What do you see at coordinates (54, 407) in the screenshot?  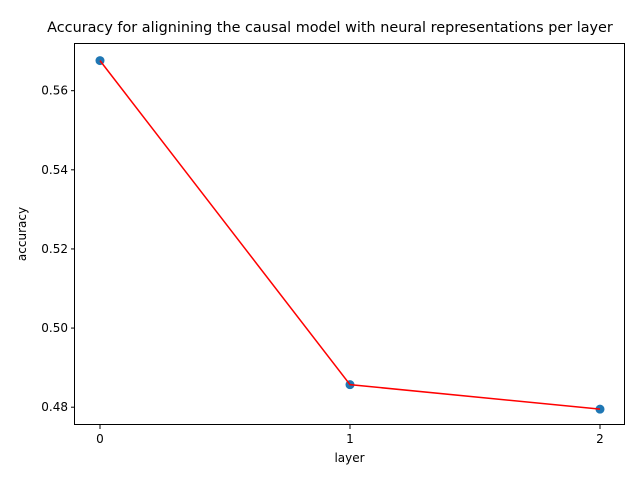 I see `y-tick-label: 0.48` at bounding box center [54, 407].